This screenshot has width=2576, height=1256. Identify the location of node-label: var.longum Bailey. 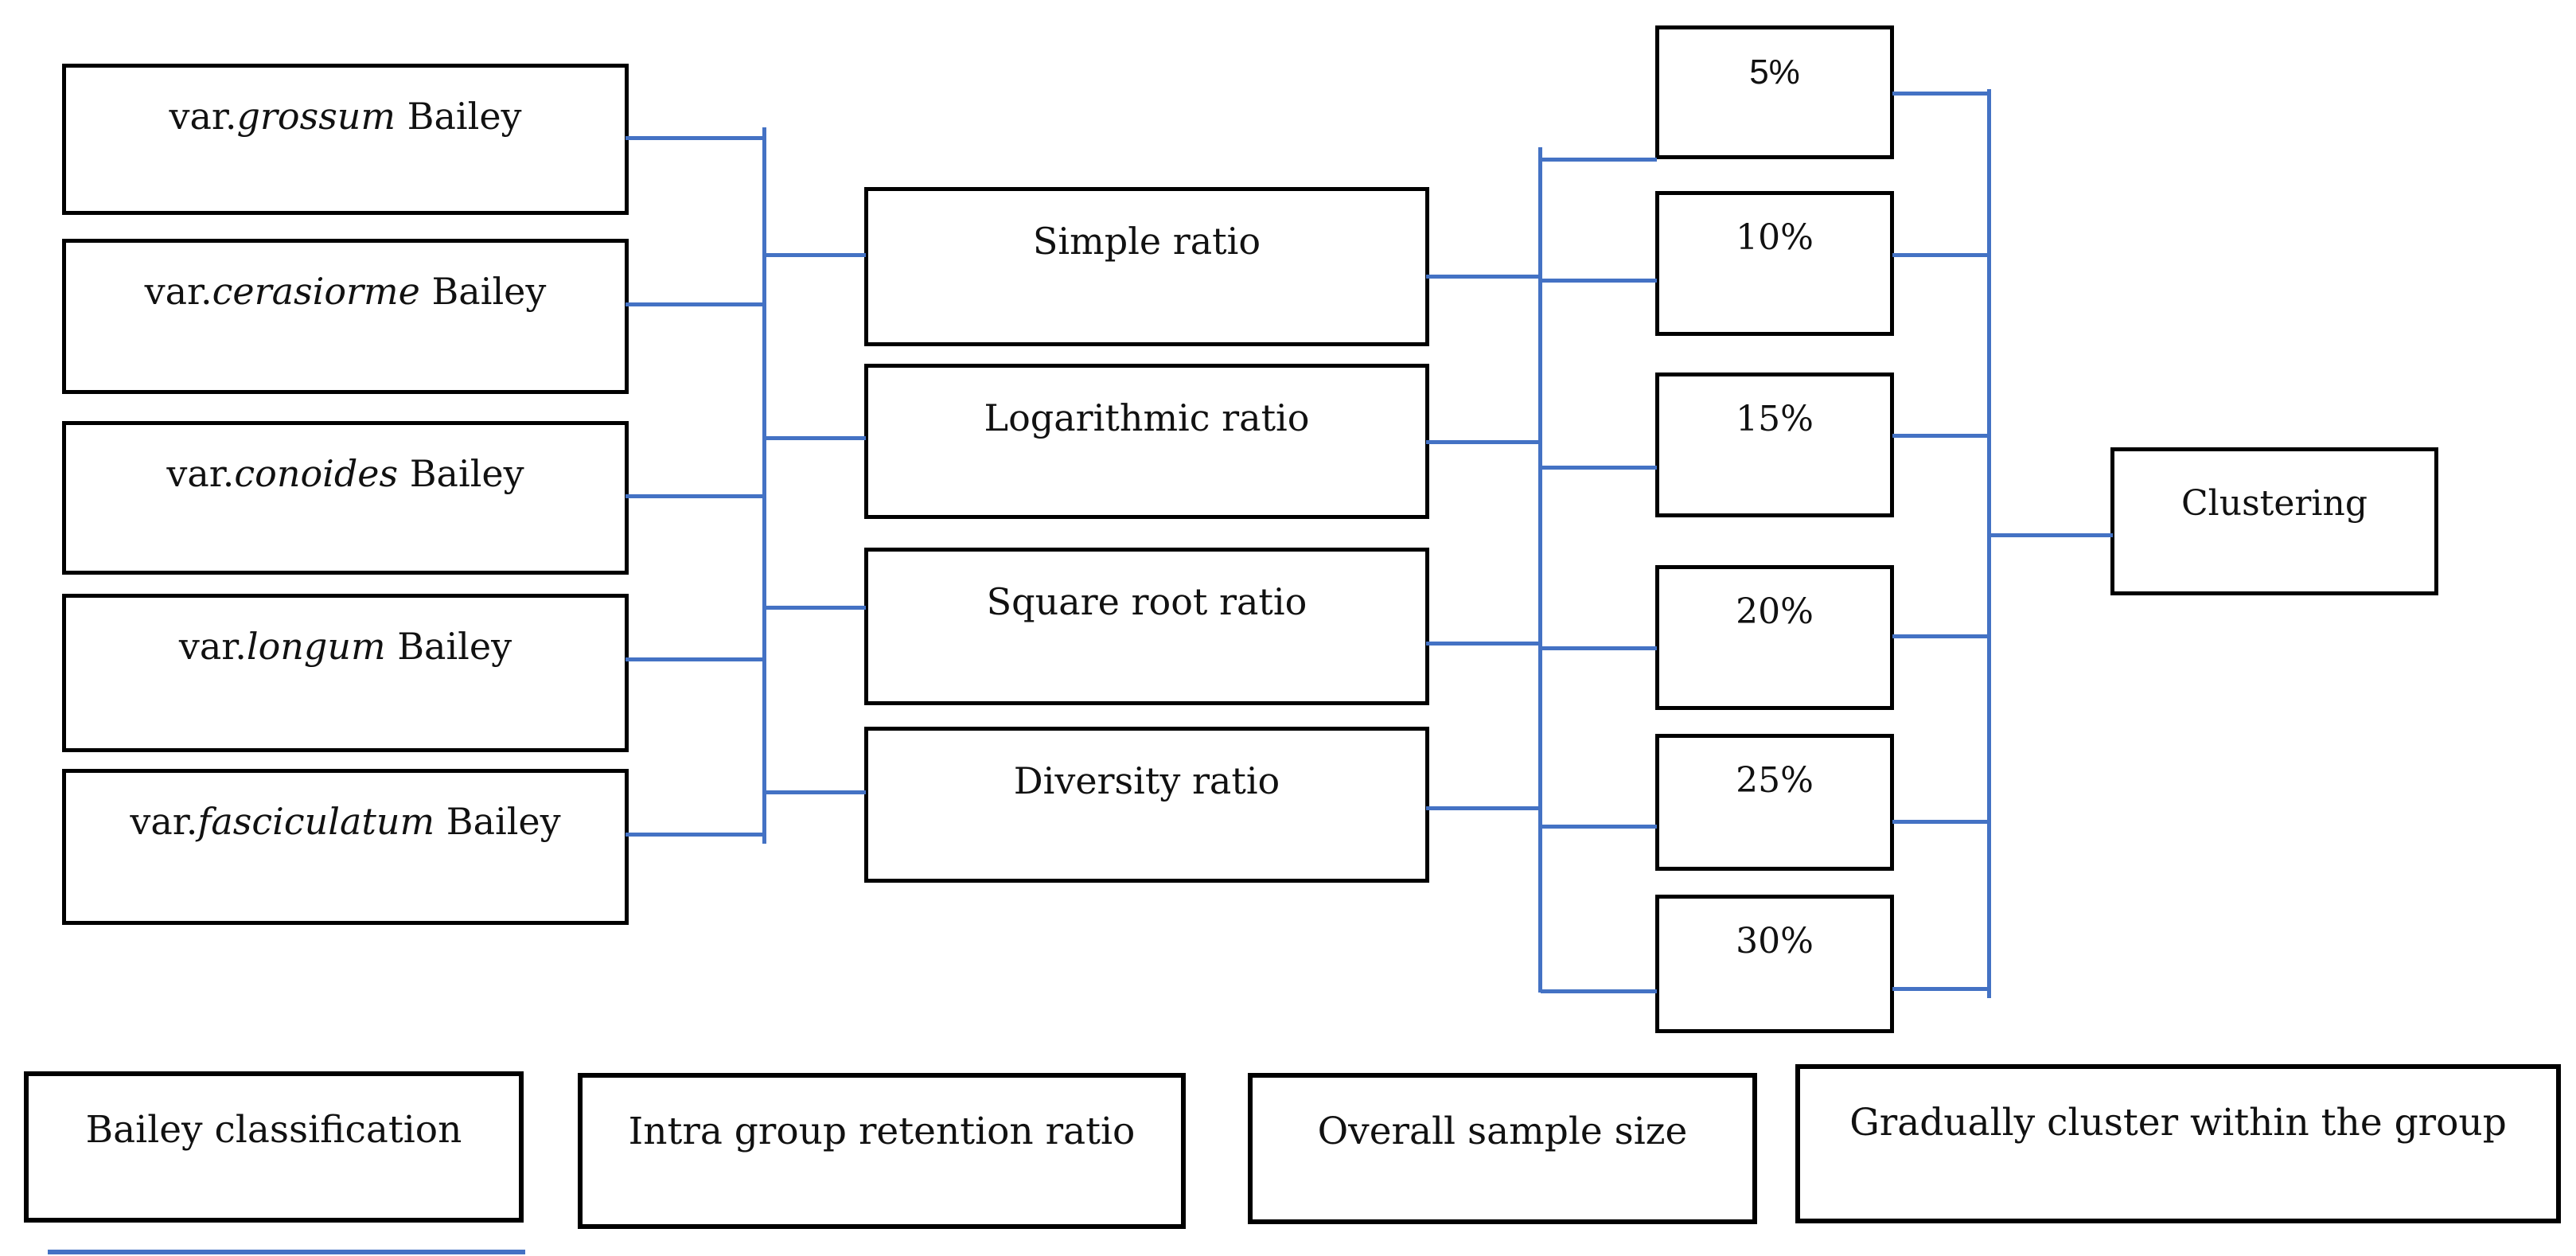
(345, 646).